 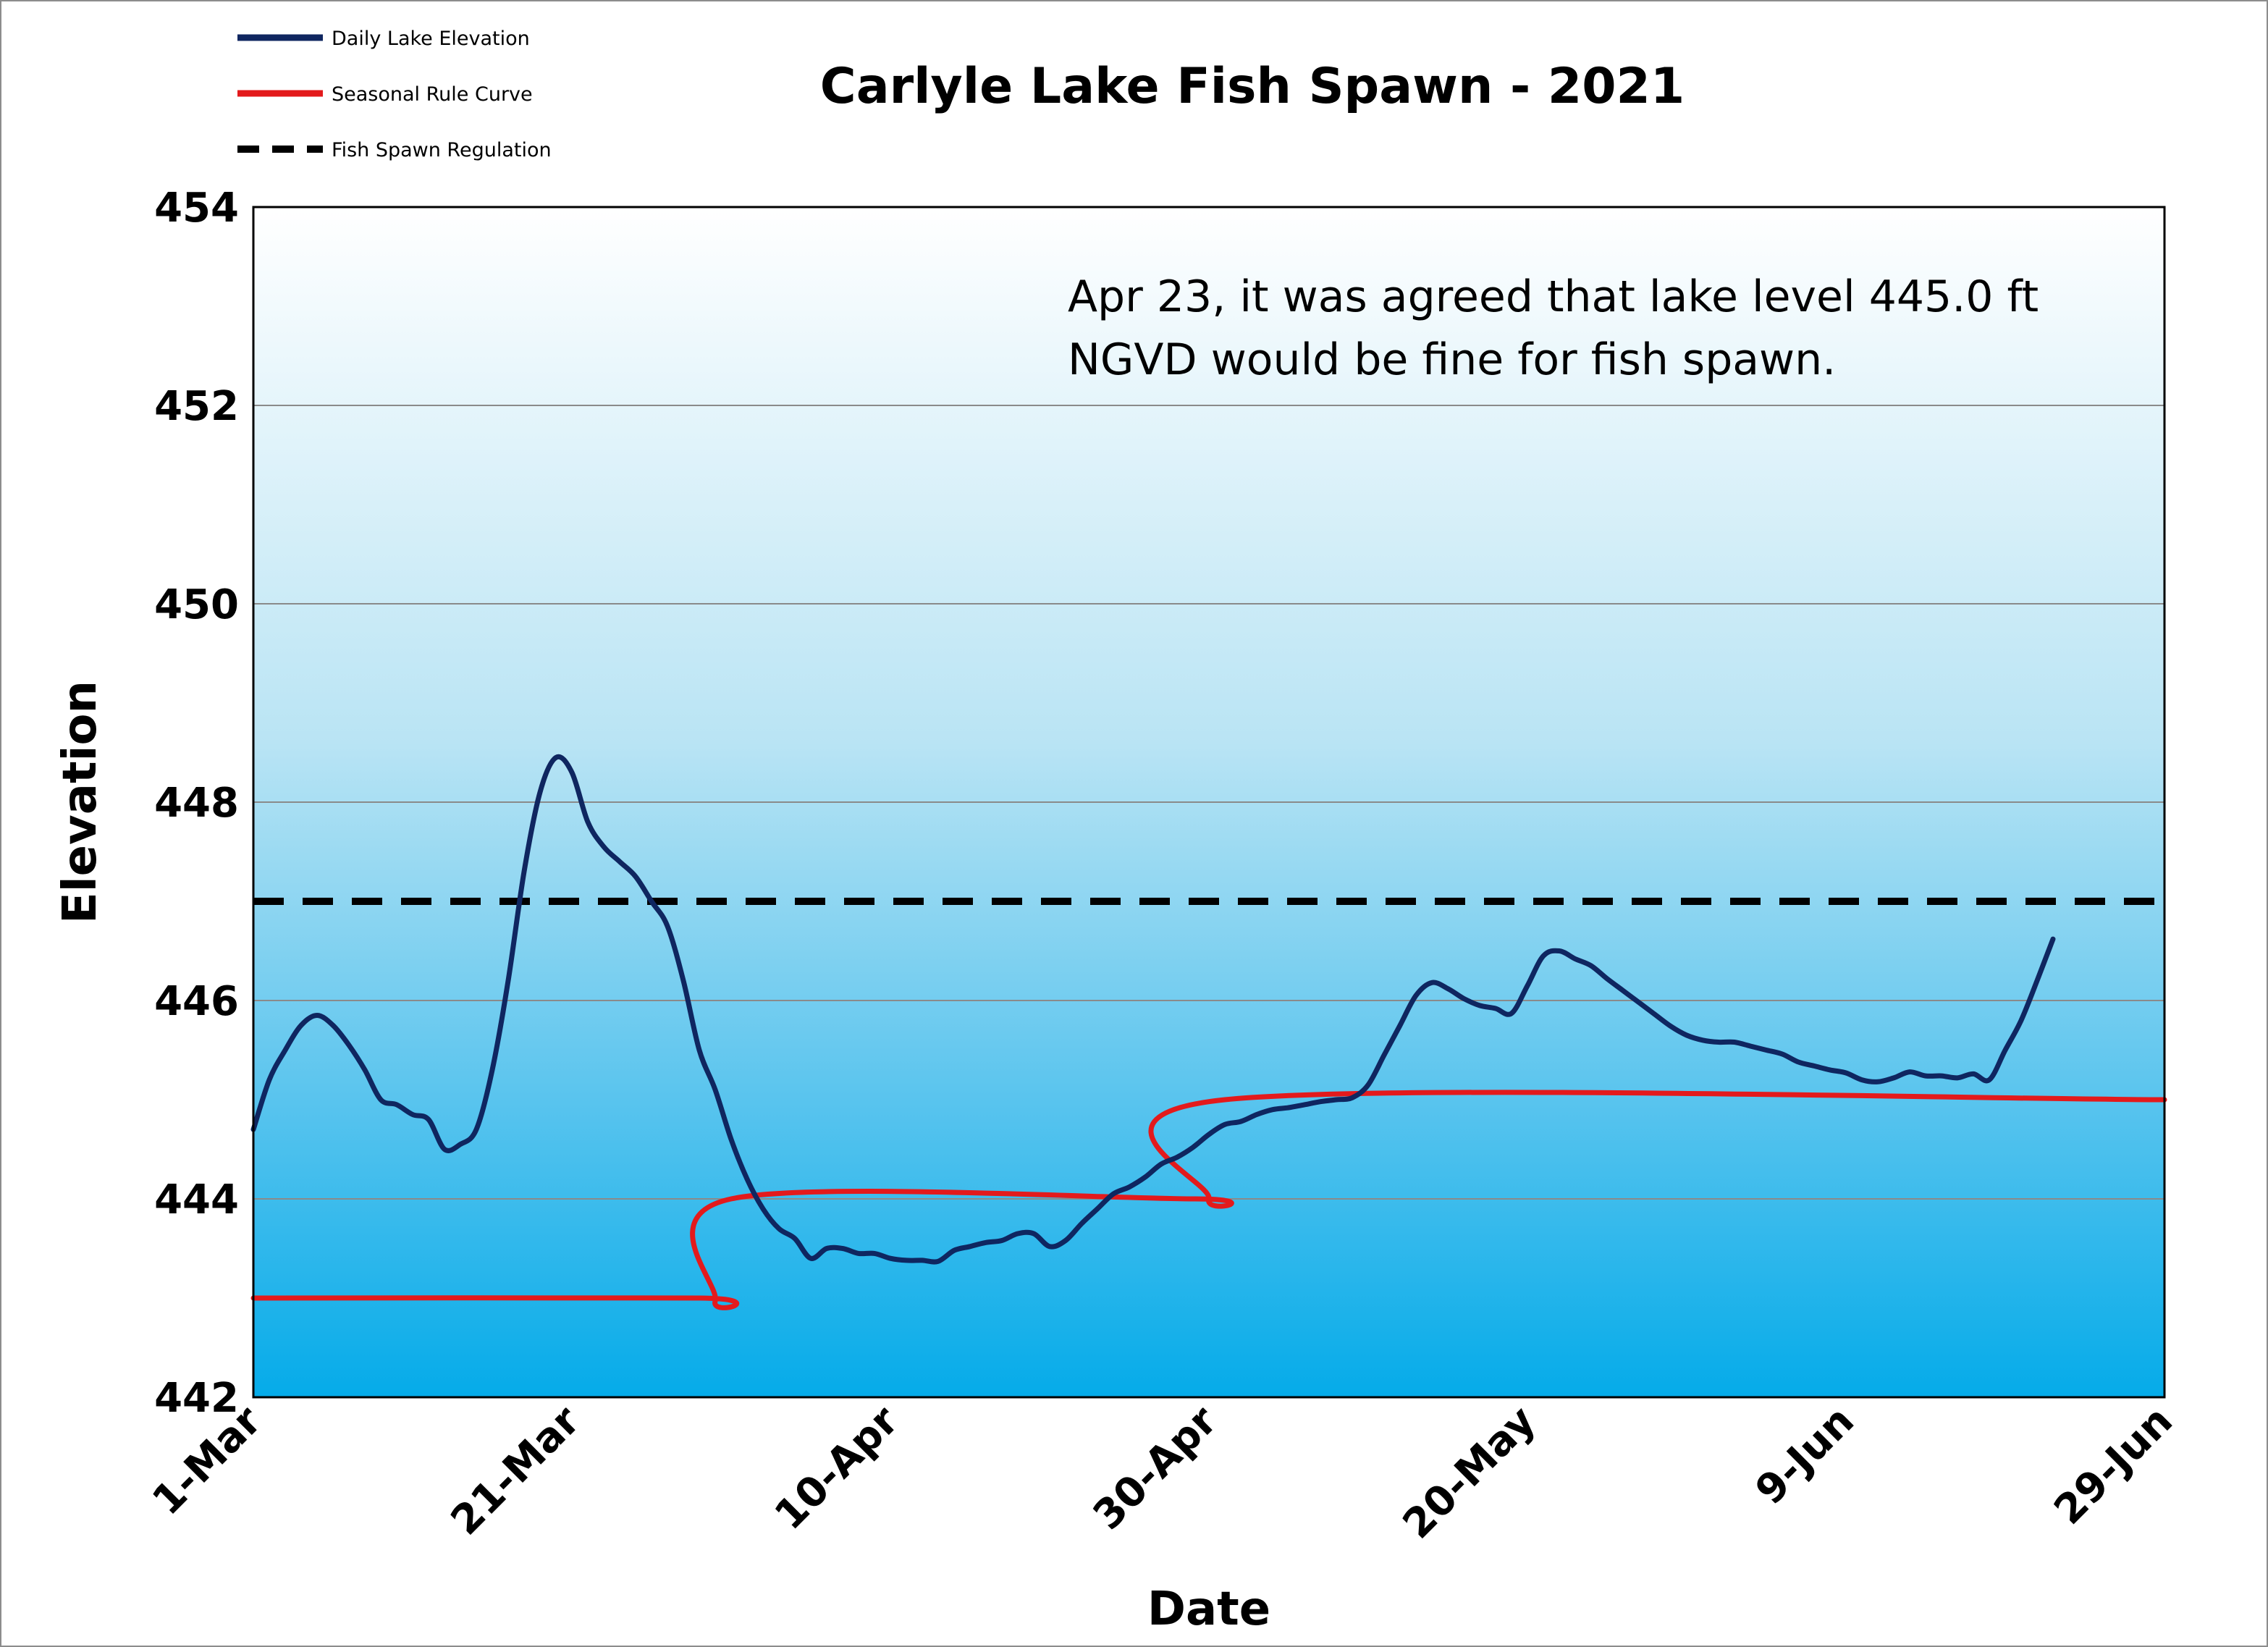 What do you see at coordinates (431, 39) in the screenshot?
I see `legend-label-daily-lake-elevation: Daily Lake Elevation` at bounding box center [431, 39].